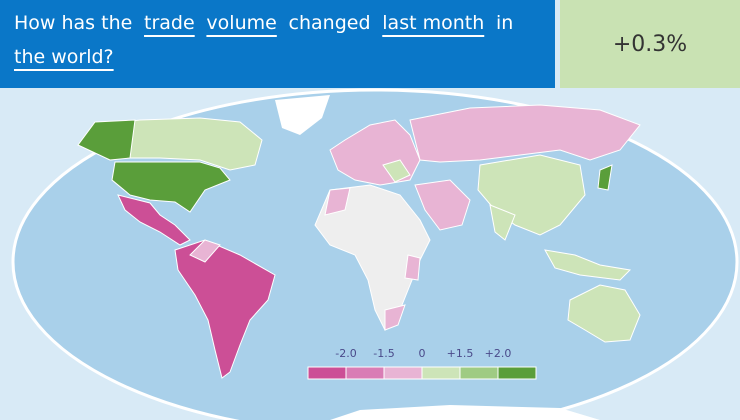 The width and height of the screenshot is (740, 420). Describe the element at coordinates (171, 187) in the screenshot. I see `usa` at that location.